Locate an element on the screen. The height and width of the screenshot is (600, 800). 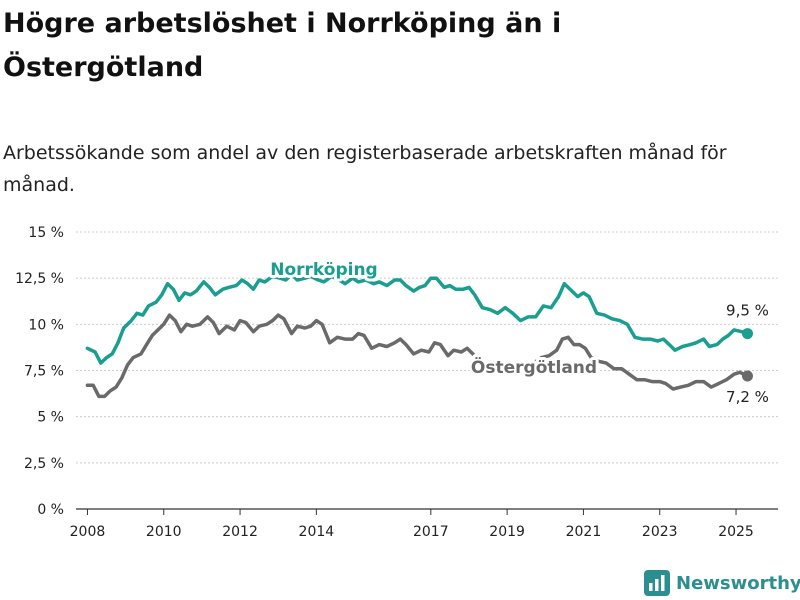
x-tick-label: 2019 is located at coordinates (507, 532).